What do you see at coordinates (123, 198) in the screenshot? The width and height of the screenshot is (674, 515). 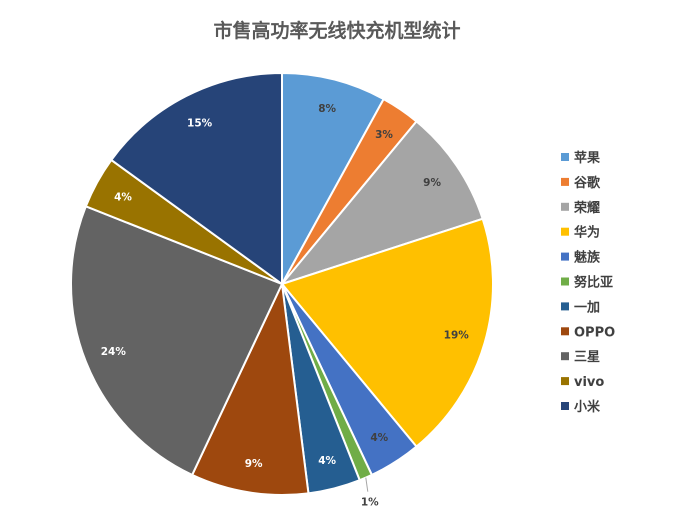 I see `data-label-10: 4%` at bounding box center [123, 198].